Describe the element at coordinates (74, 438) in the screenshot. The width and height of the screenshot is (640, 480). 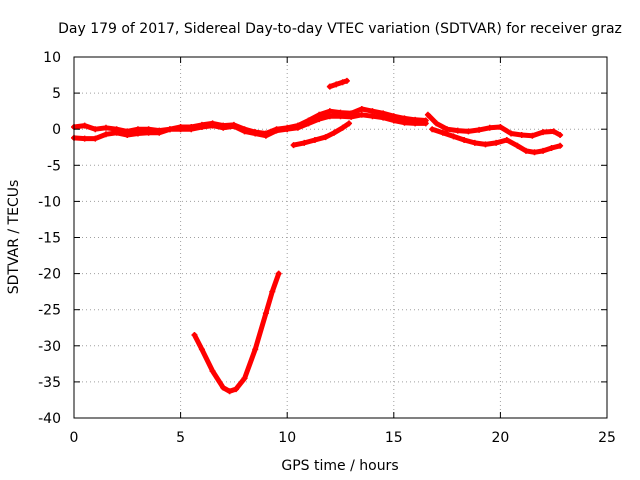
I see `x-tick-label: 0` at that location.